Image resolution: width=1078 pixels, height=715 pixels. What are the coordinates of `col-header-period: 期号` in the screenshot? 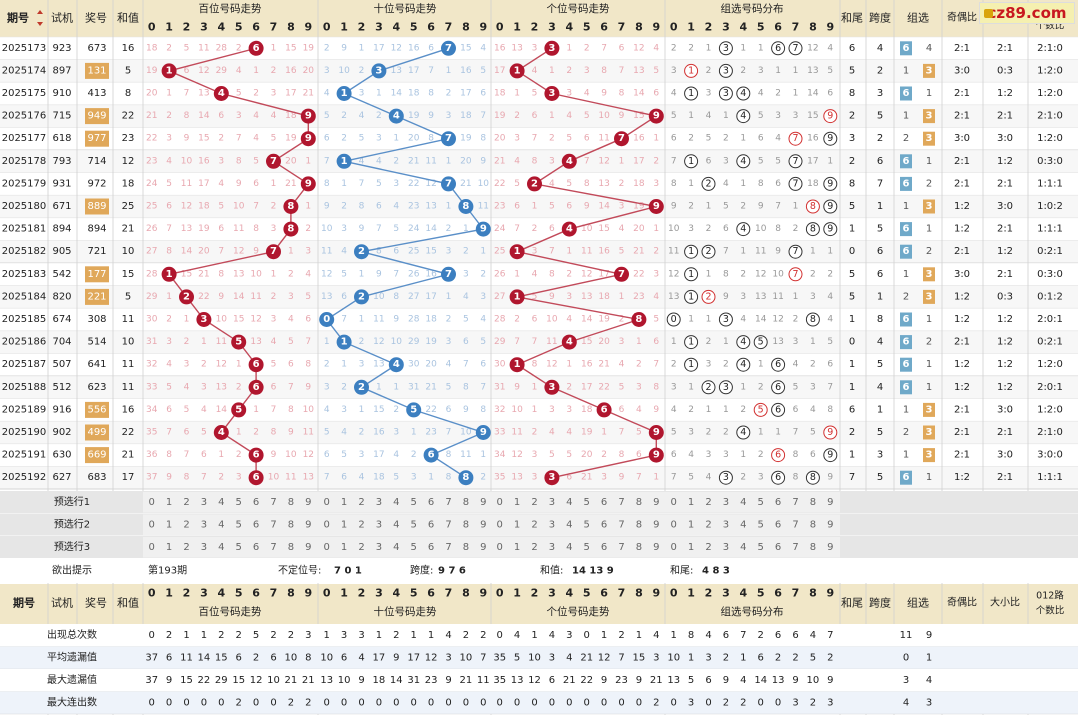 It's located at (18, 18).